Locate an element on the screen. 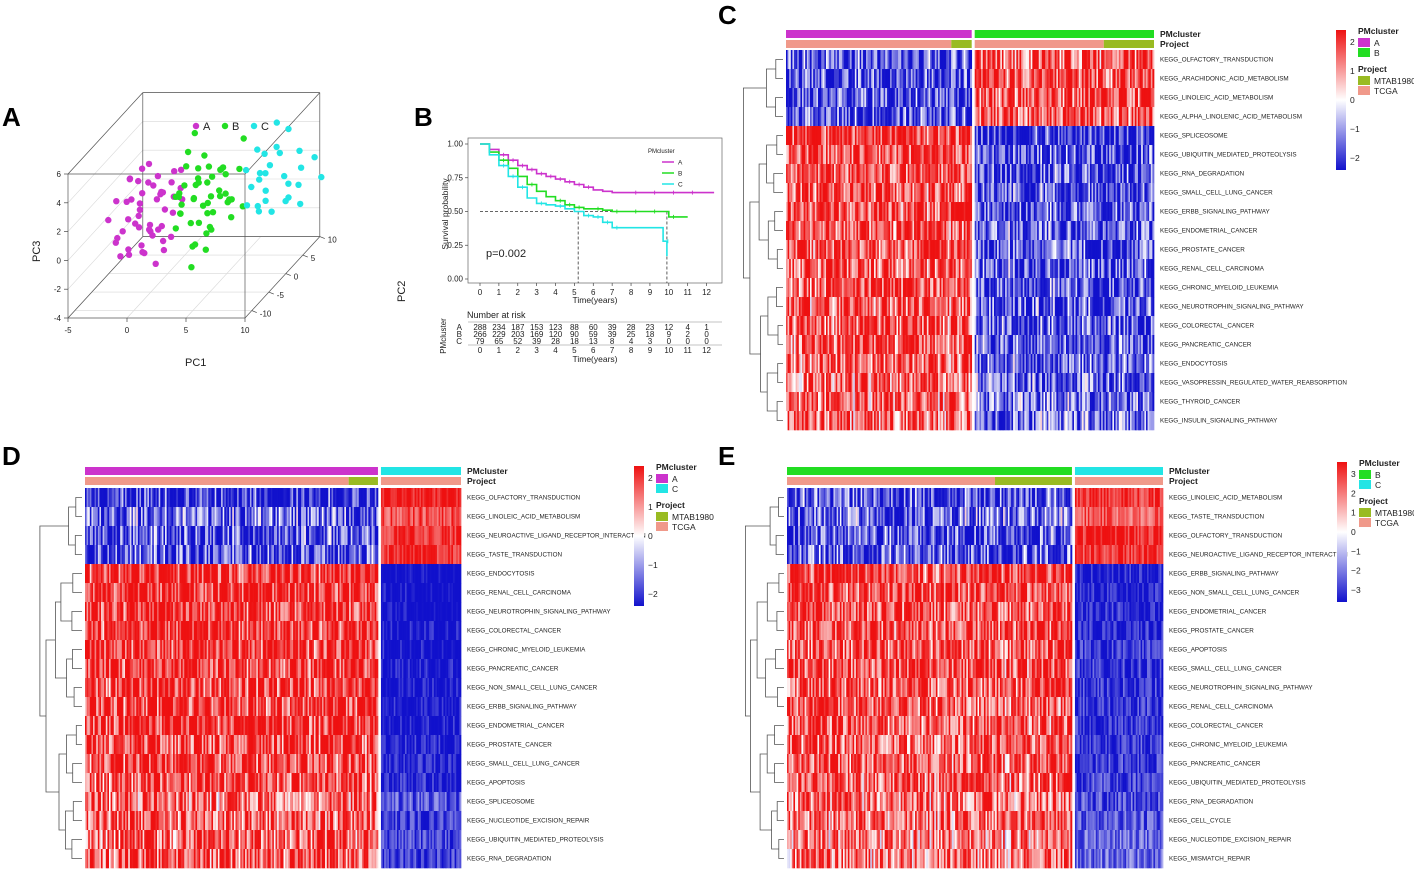 This screenshot has height=873, width=1414. pca-legend-label-c: C is located at coordinates (265, 127).